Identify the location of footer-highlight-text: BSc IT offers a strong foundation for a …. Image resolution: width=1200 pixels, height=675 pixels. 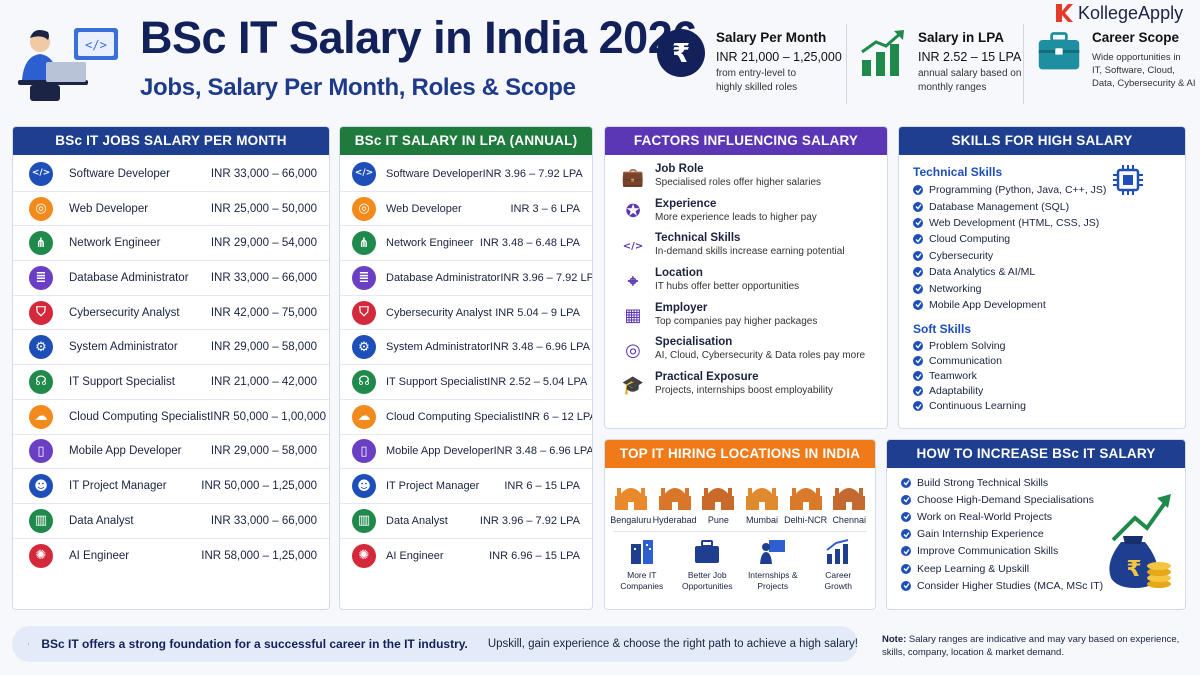
(254, 644).